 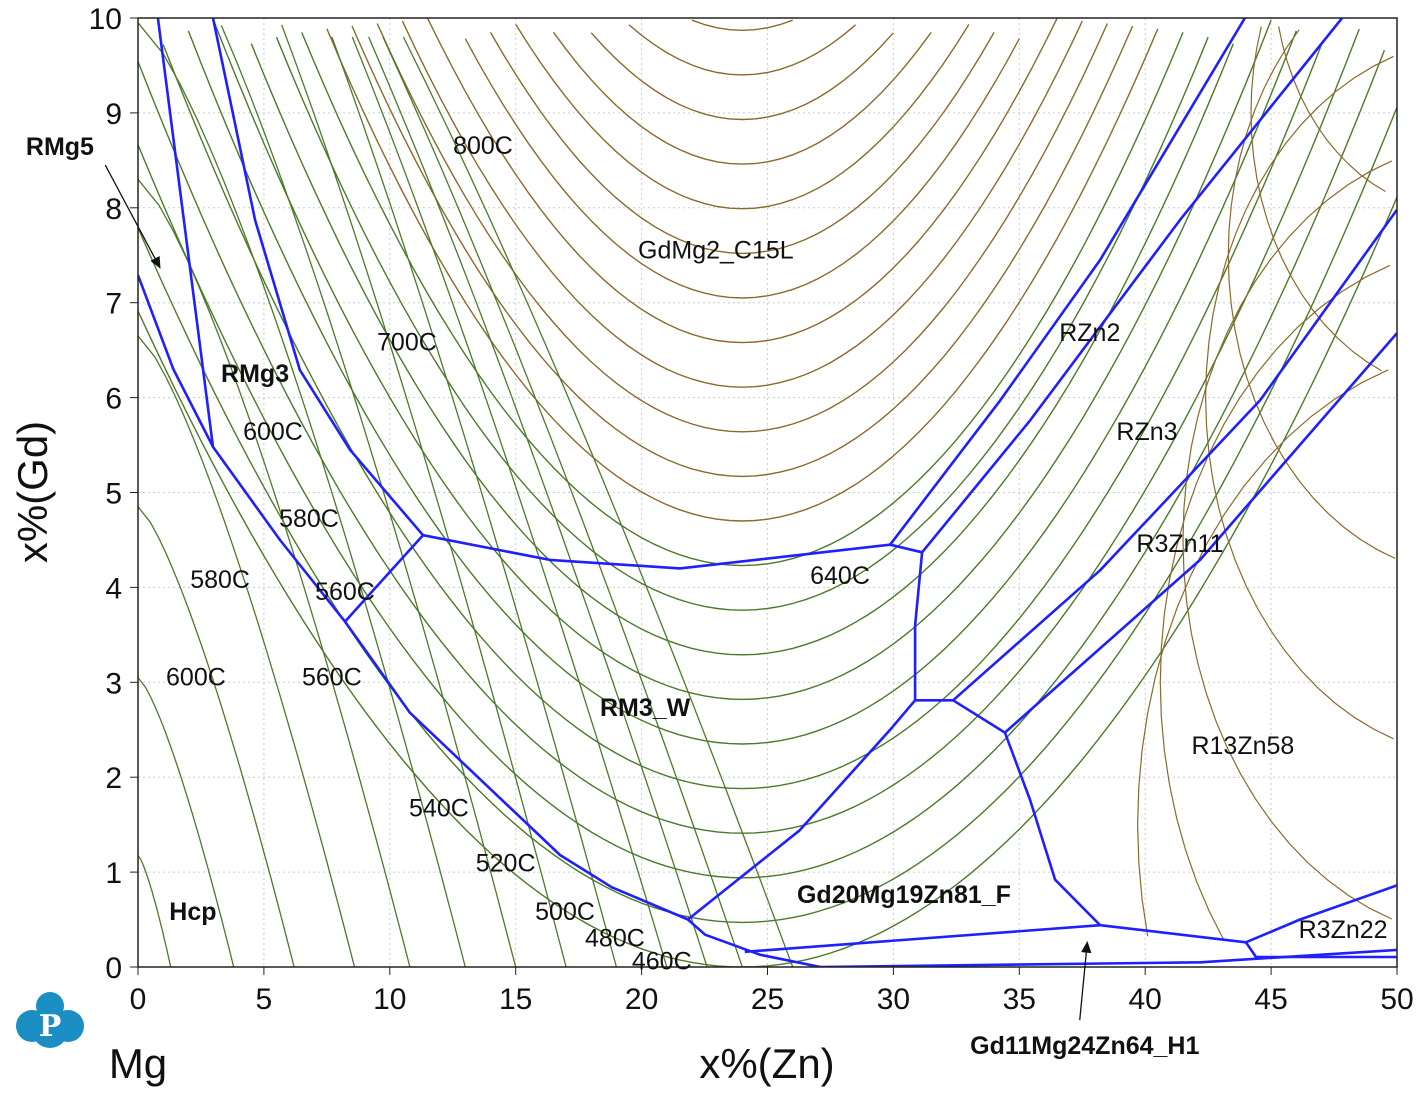 What do you see at coordinates (767, 999) in the screenshot?
I see `x-tick-label: 25` at bounding box center [767, 999].